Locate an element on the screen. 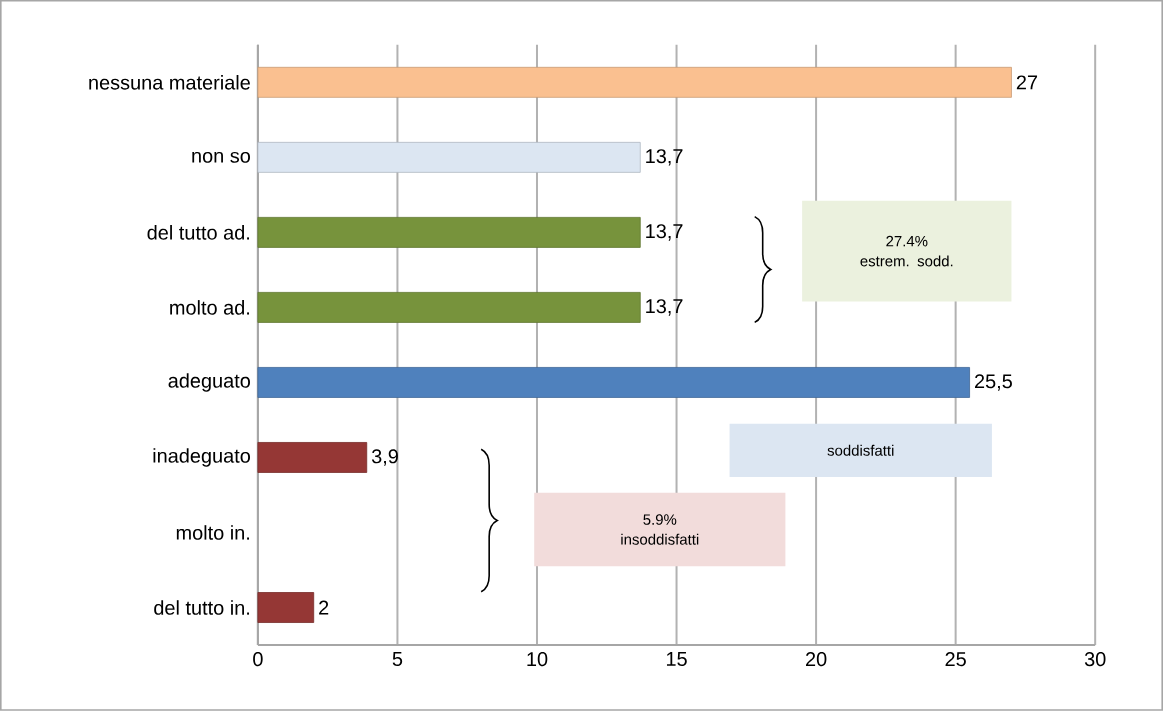 This screenshot has height=711, width=1163. annotation: soddisfatti is located at coordinates (860, 450).